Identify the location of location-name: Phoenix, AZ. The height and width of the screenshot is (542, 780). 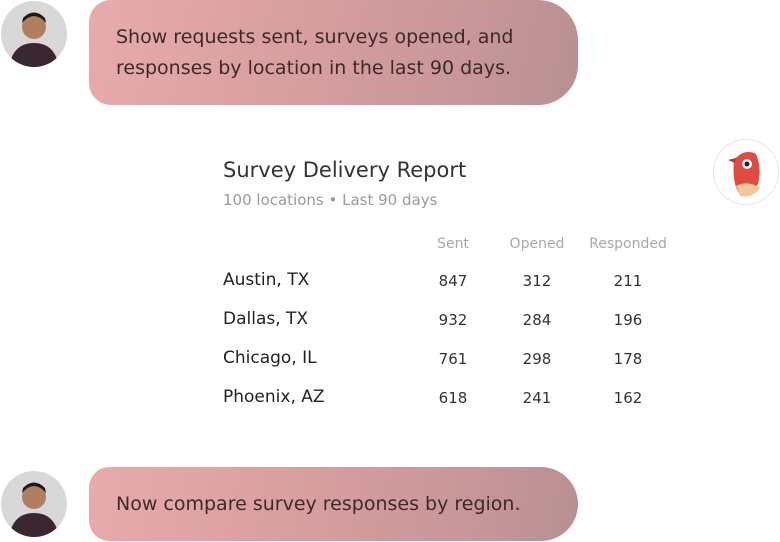
(274, 397).